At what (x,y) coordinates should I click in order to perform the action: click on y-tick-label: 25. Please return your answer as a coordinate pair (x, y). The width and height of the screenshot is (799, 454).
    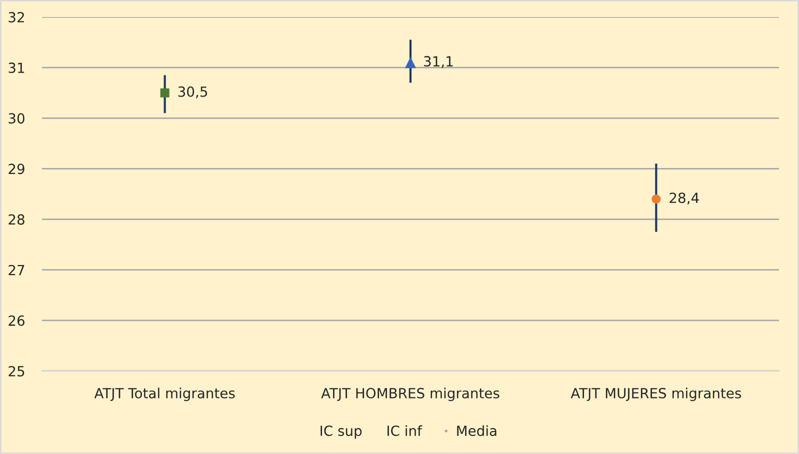
    Looking at the image, I should click on (16, 371).